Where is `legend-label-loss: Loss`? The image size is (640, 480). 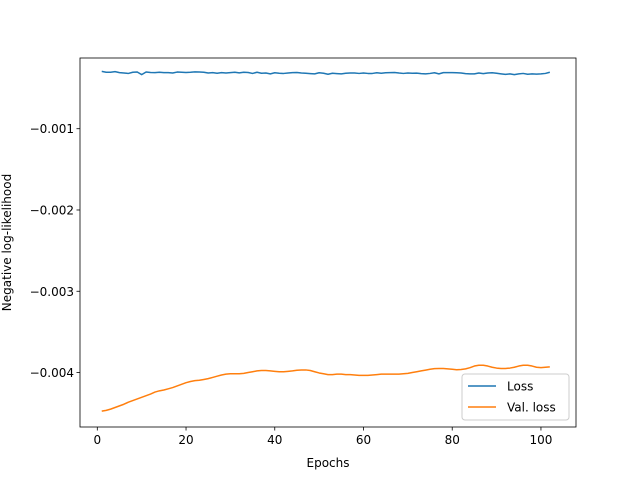
legend-label-loss: Loss is located at coordinates (520, 387).